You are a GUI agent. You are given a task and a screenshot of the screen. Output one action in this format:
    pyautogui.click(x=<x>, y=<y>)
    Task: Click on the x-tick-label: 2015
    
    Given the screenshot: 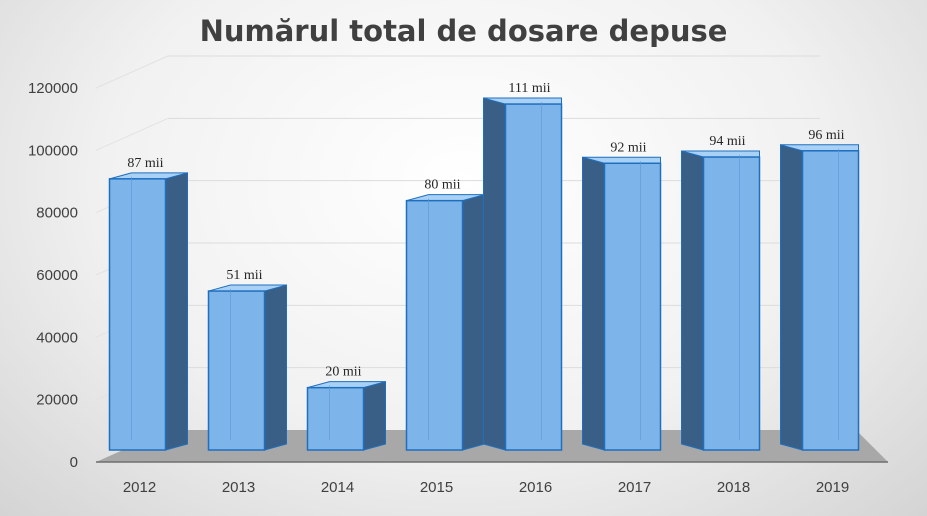 What is the action you would take?
    pyautogui.click(x=436, y=487)
    